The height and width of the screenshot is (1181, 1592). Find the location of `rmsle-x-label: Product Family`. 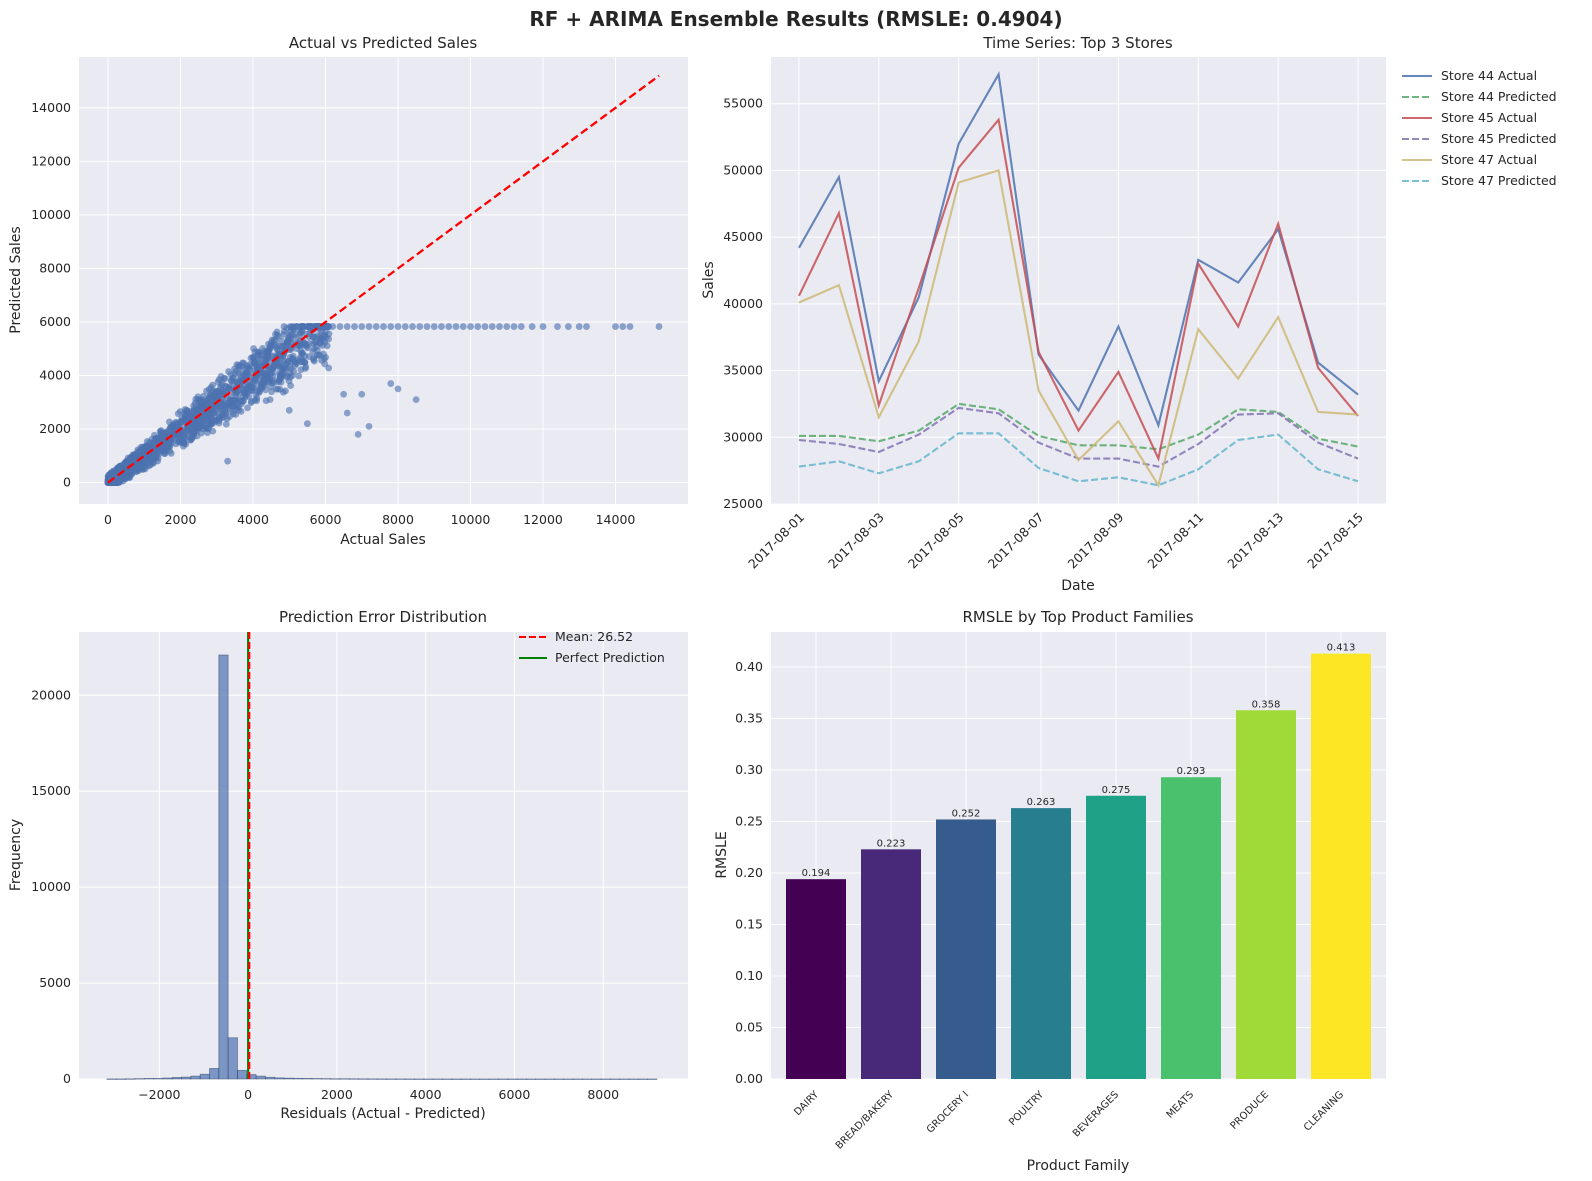

rmsle-x-label: Product Family is located at coordinates (1078, 1166).